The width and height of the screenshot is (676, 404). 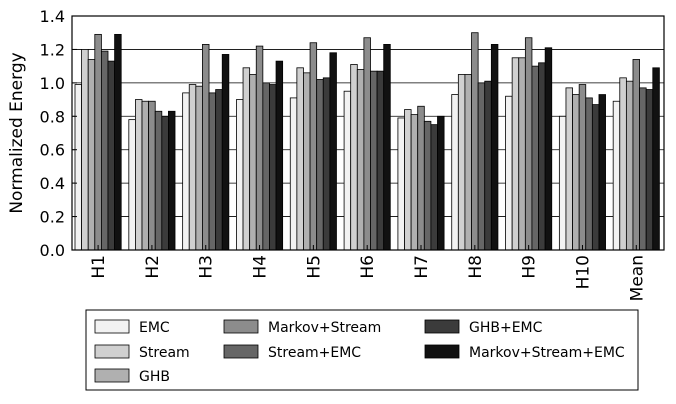 What do you see at coordinates (266, 166) in the screenshot?
I see `bar-stream-emc-h4` at bounding box center [266, 166].